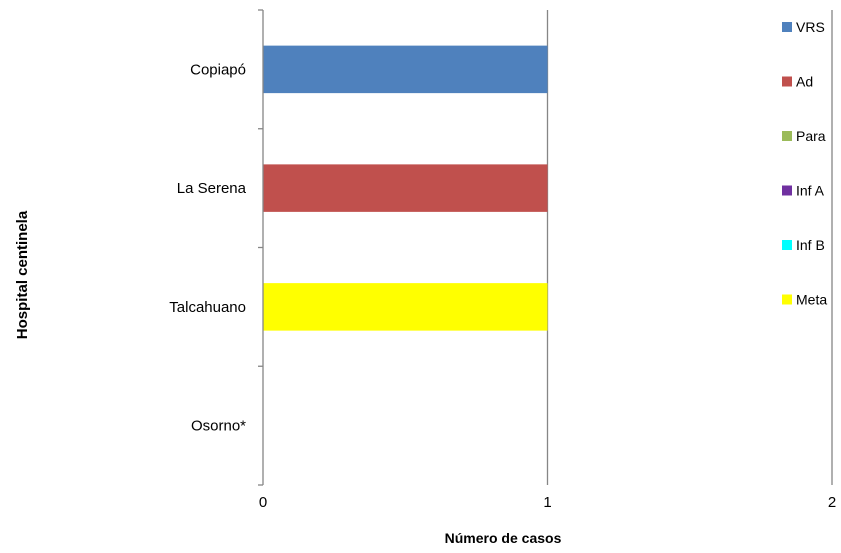 The height and width of the screenshot is (553, 841). What do you see at coordinates (207, 307) in the screenshot?
I see `category-label: Talcahuano` at bounding box center [207, 307].